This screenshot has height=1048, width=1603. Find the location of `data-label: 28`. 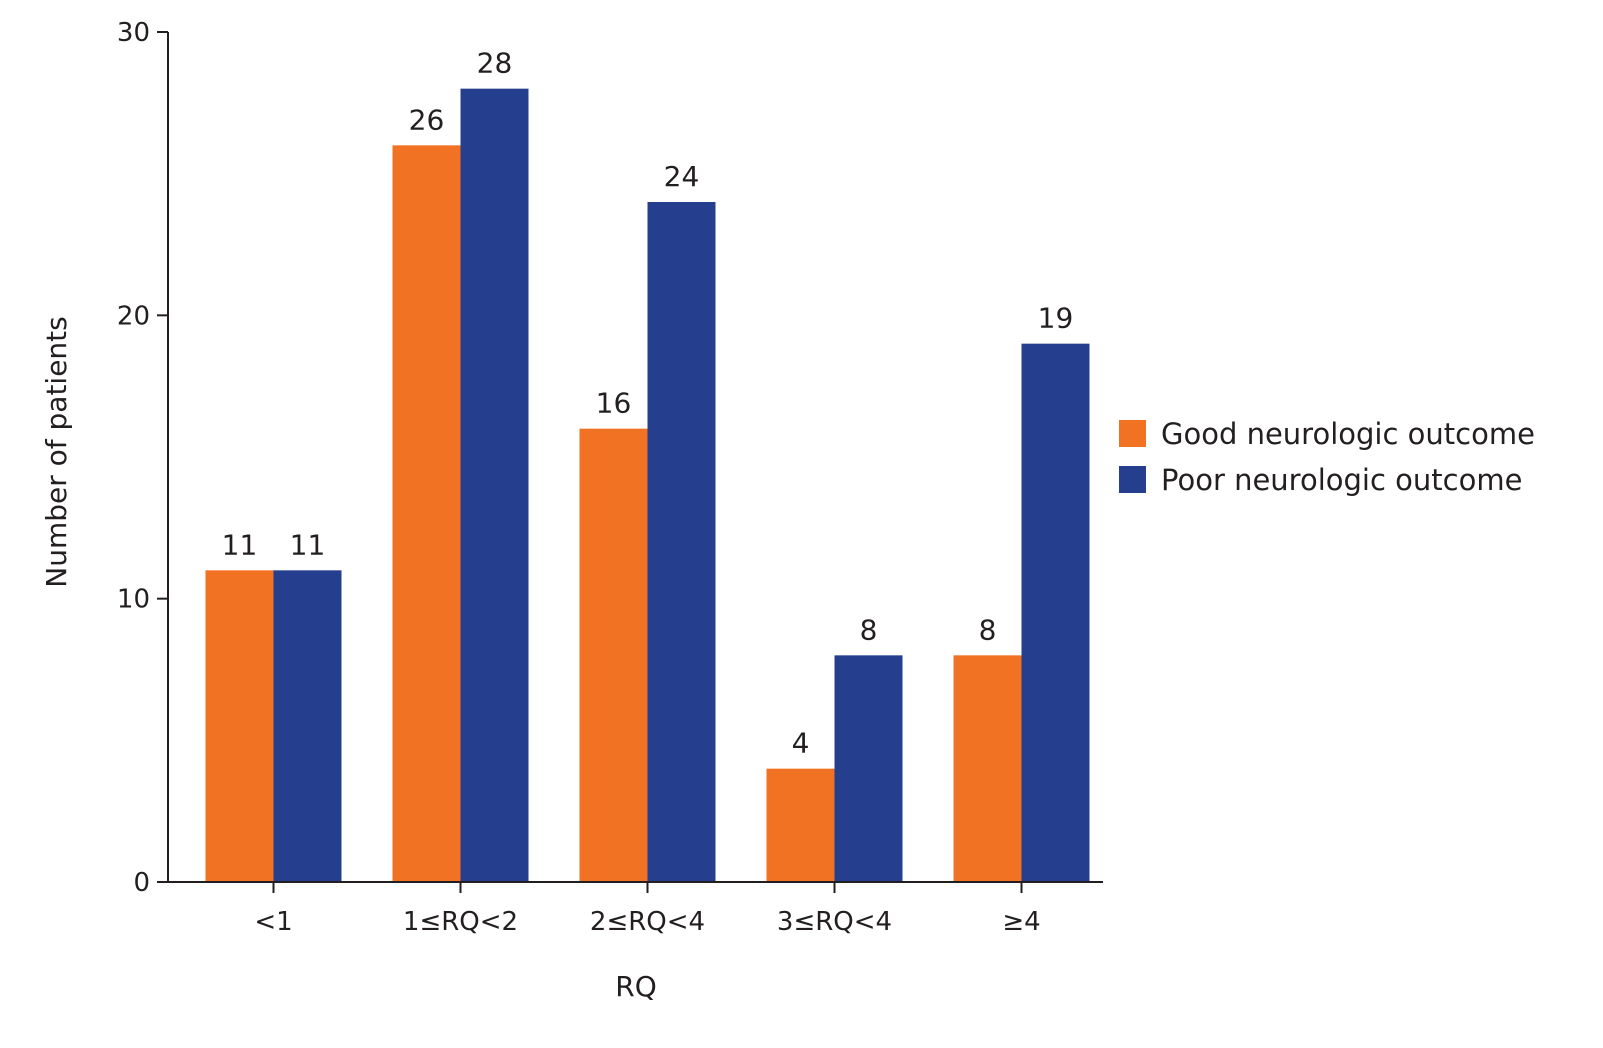

data-label: 28 is located at coordinates (495, 63).